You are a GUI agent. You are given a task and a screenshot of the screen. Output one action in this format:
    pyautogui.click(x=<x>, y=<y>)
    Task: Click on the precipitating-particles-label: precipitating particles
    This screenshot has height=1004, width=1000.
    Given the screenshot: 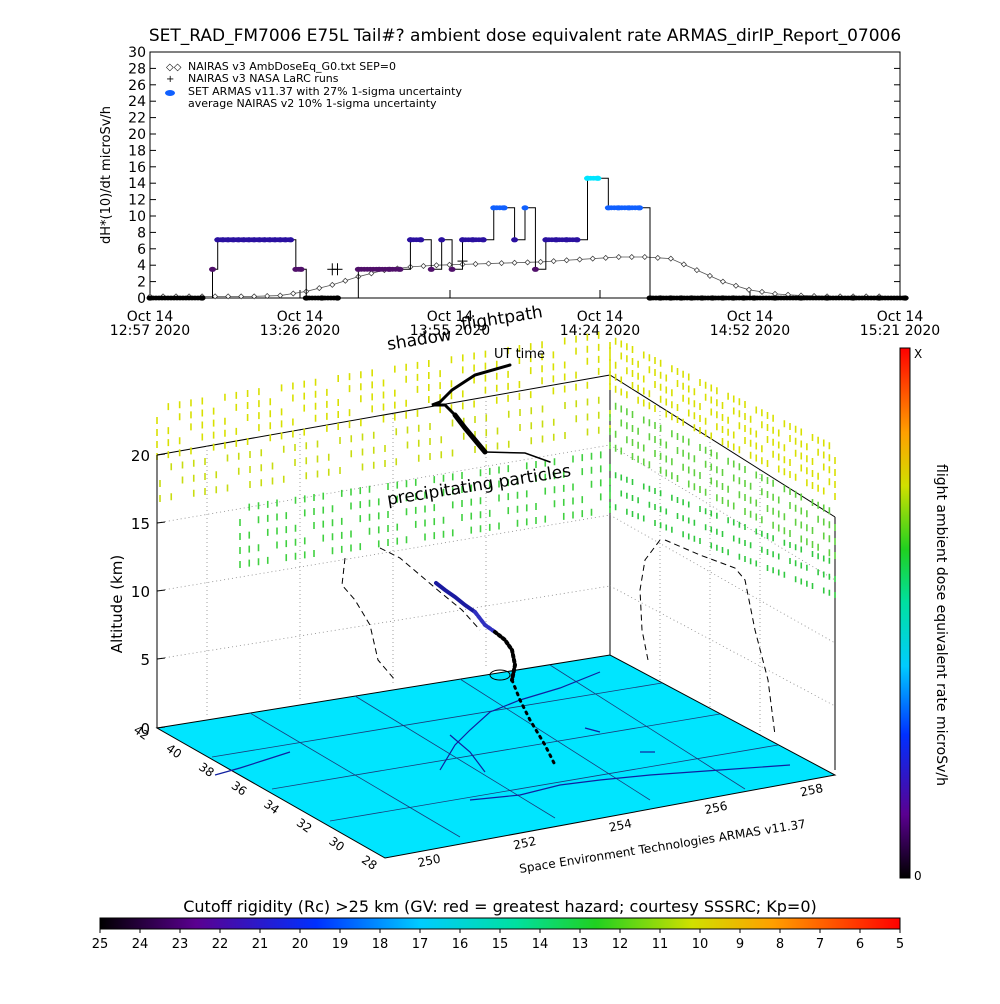 What is the action you would take?
    pyautogui.click(x=479, y=485)
    